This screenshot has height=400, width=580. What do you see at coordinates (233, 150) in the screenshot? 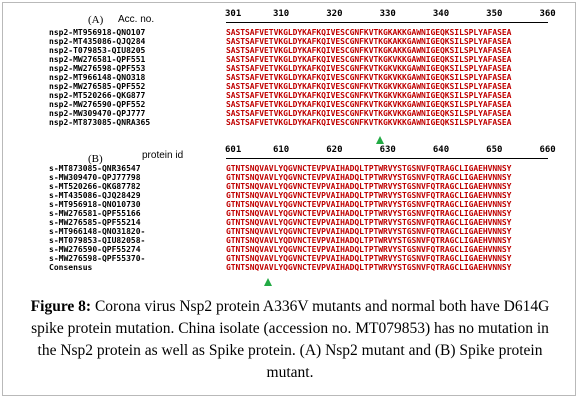
I see `panel-b-ruler-tick: 601` at bounding box center [233, 150].